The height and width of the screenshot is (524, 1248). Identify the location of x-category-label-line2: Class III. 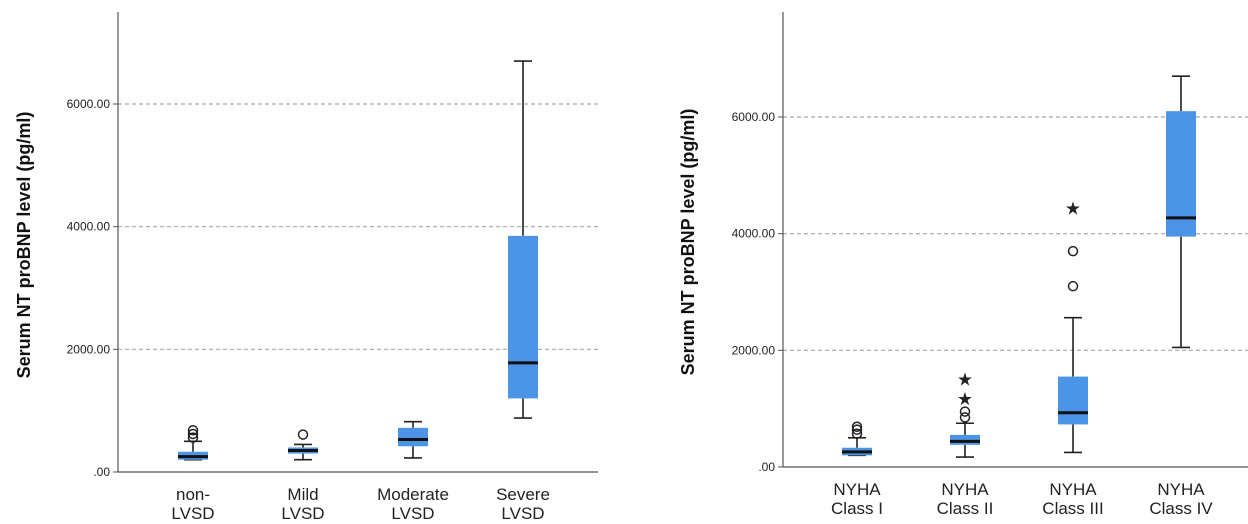
(1072, 508).